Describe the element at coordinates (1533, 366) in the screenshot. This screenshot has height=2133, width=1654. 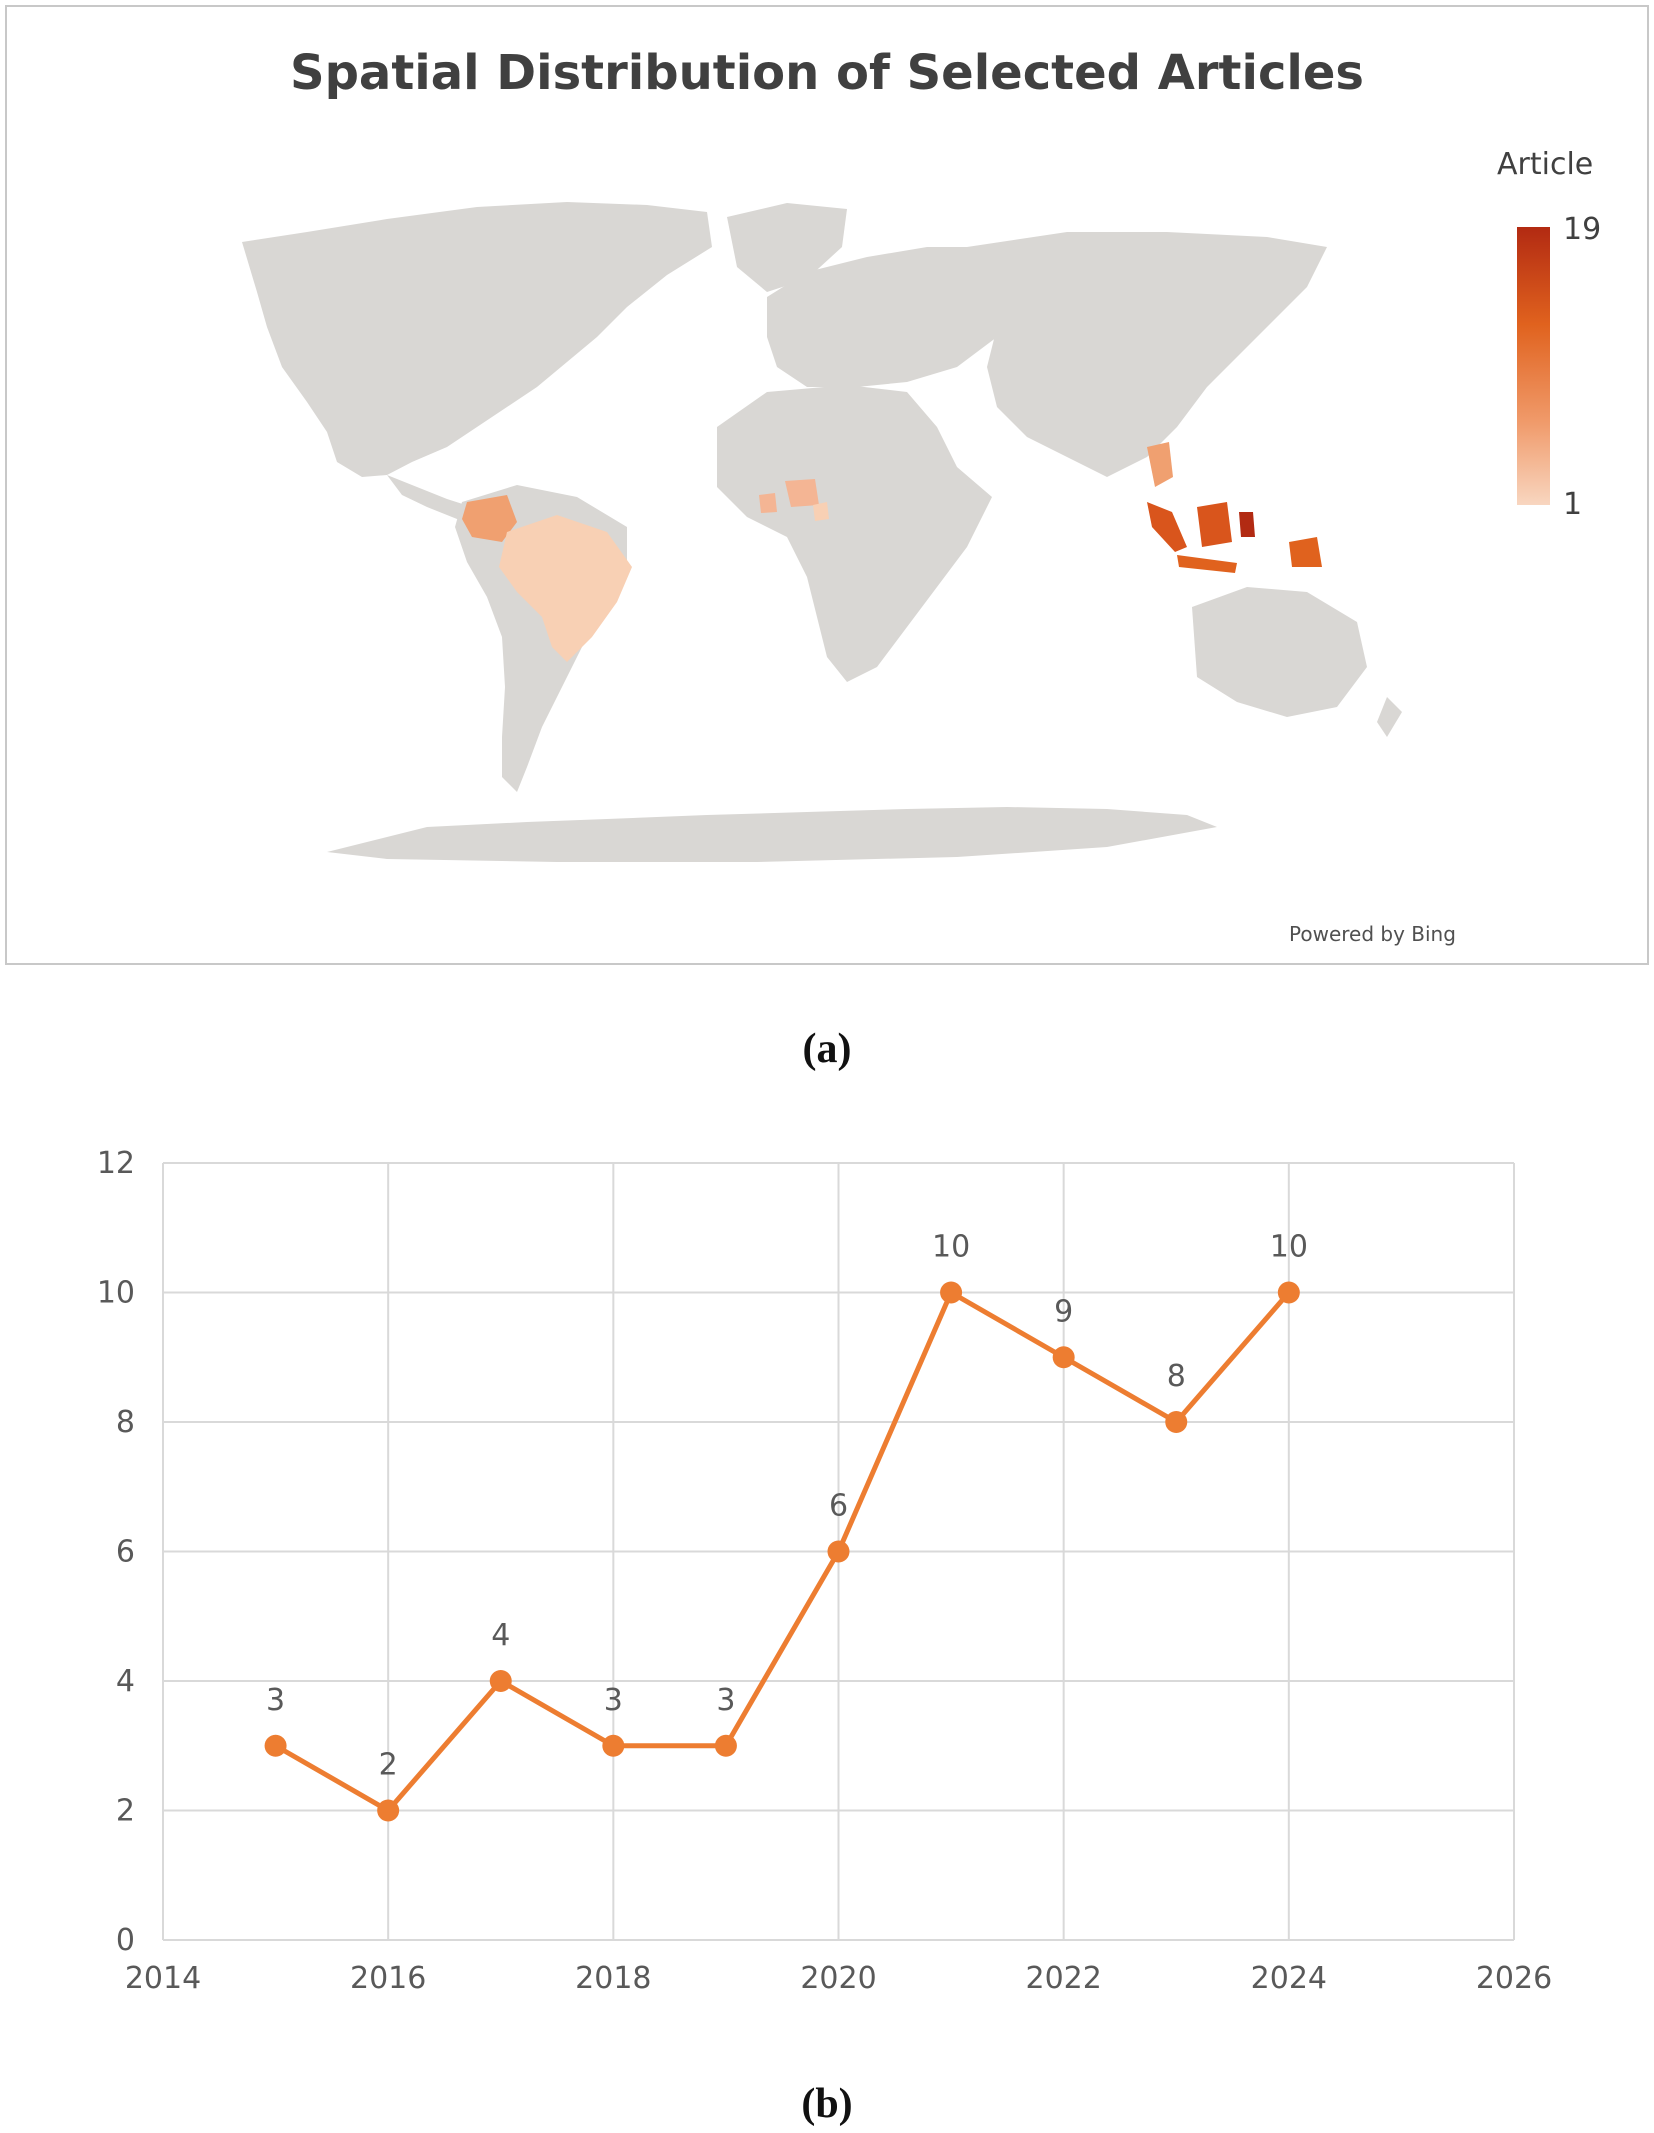
I see `legend-color-scale` at that location.